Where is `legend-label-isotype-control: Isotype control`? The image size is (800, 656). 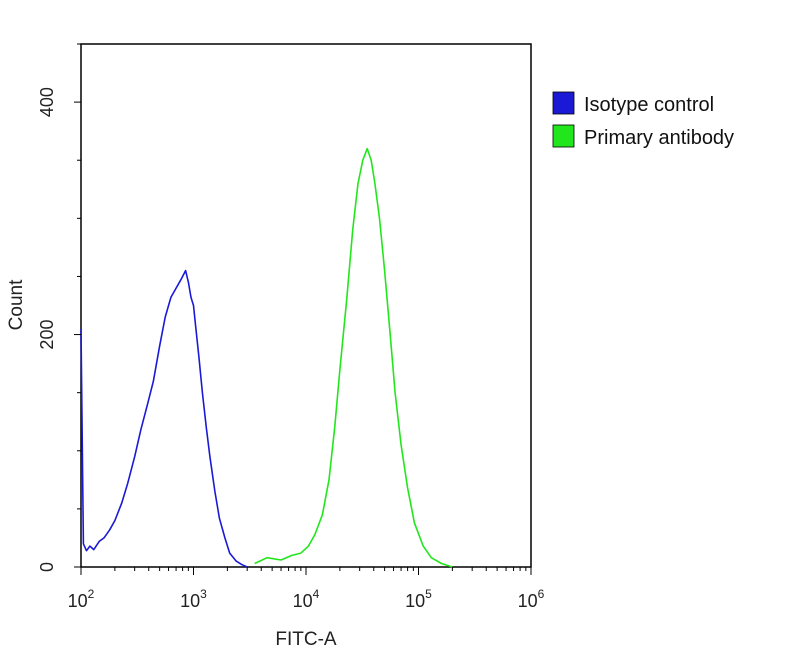
legend-label-isotype-control: Isotype control is located at coordinates (649, 105).